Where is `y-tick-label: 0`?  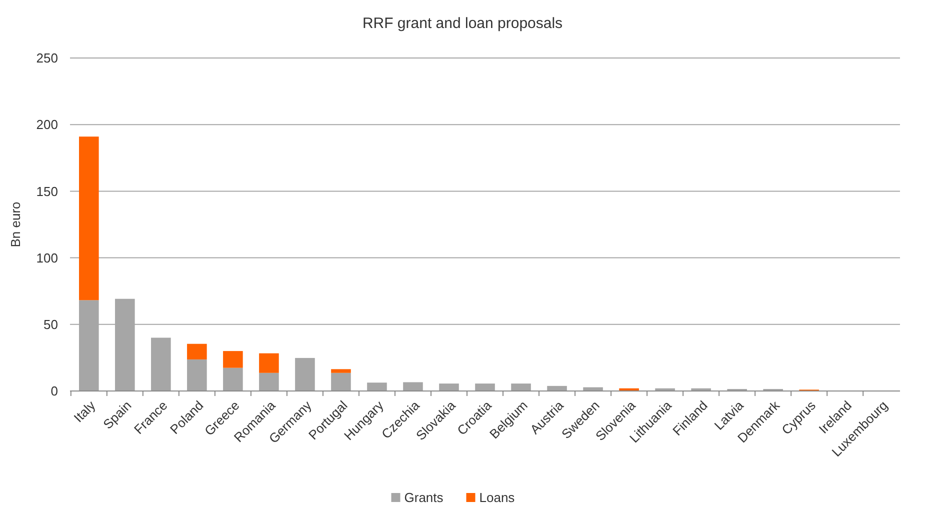
y-tick-label: 0 is located at coordinates (54, 391).